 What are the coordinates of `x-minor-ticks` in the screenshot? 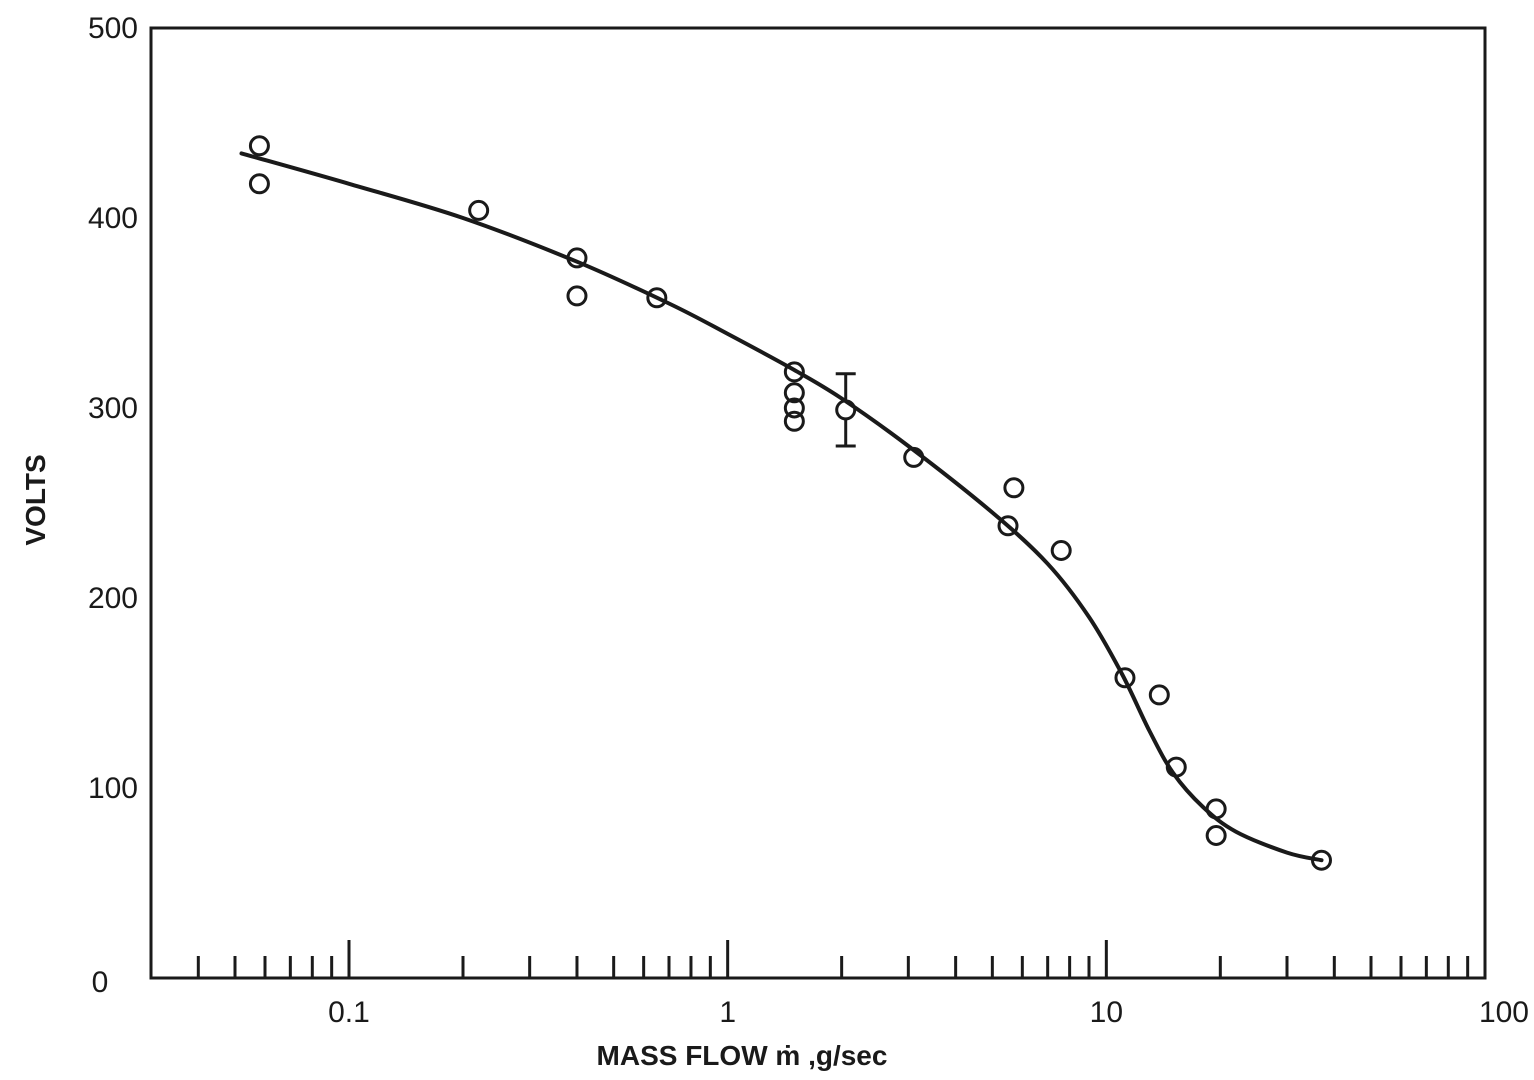 It's located at (833, 967).